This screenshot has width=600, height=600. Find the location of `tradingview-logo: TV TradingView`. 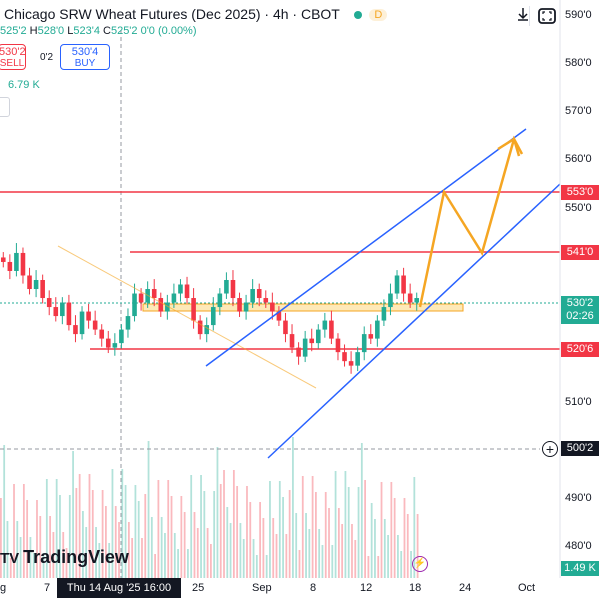

tradingview-logo: TV TradingView is located at coordinates (64, 557).